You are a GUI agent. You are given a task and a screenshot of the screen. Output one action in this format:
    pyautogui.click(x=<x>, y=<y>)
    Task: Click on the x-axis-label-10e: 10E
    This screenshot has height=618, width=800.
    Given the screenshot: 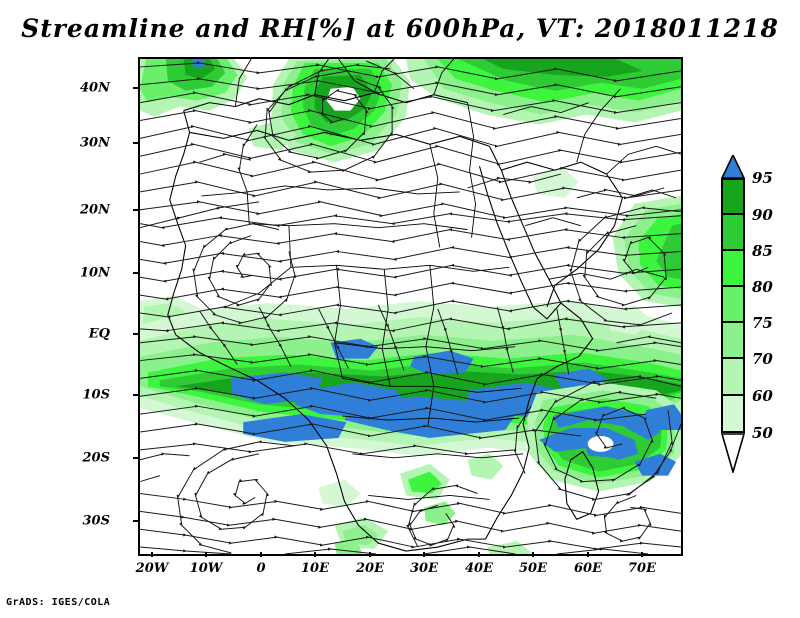 What is the action you would take?
    pyautogui.click(x=315, y=568)
    